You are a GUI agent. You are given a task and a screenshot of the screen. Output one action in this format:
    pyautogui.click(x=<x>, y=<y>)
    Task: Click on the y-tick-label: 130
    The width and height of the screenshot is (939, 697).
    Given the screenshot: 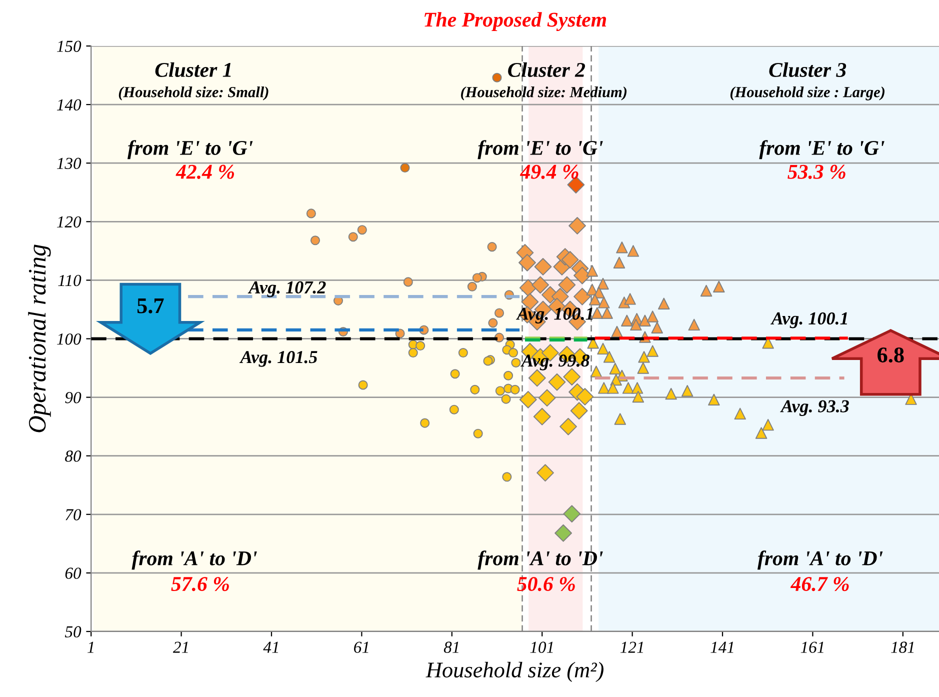 What is the action you would take?
    pyautogui.click(x=69, y=164)
    